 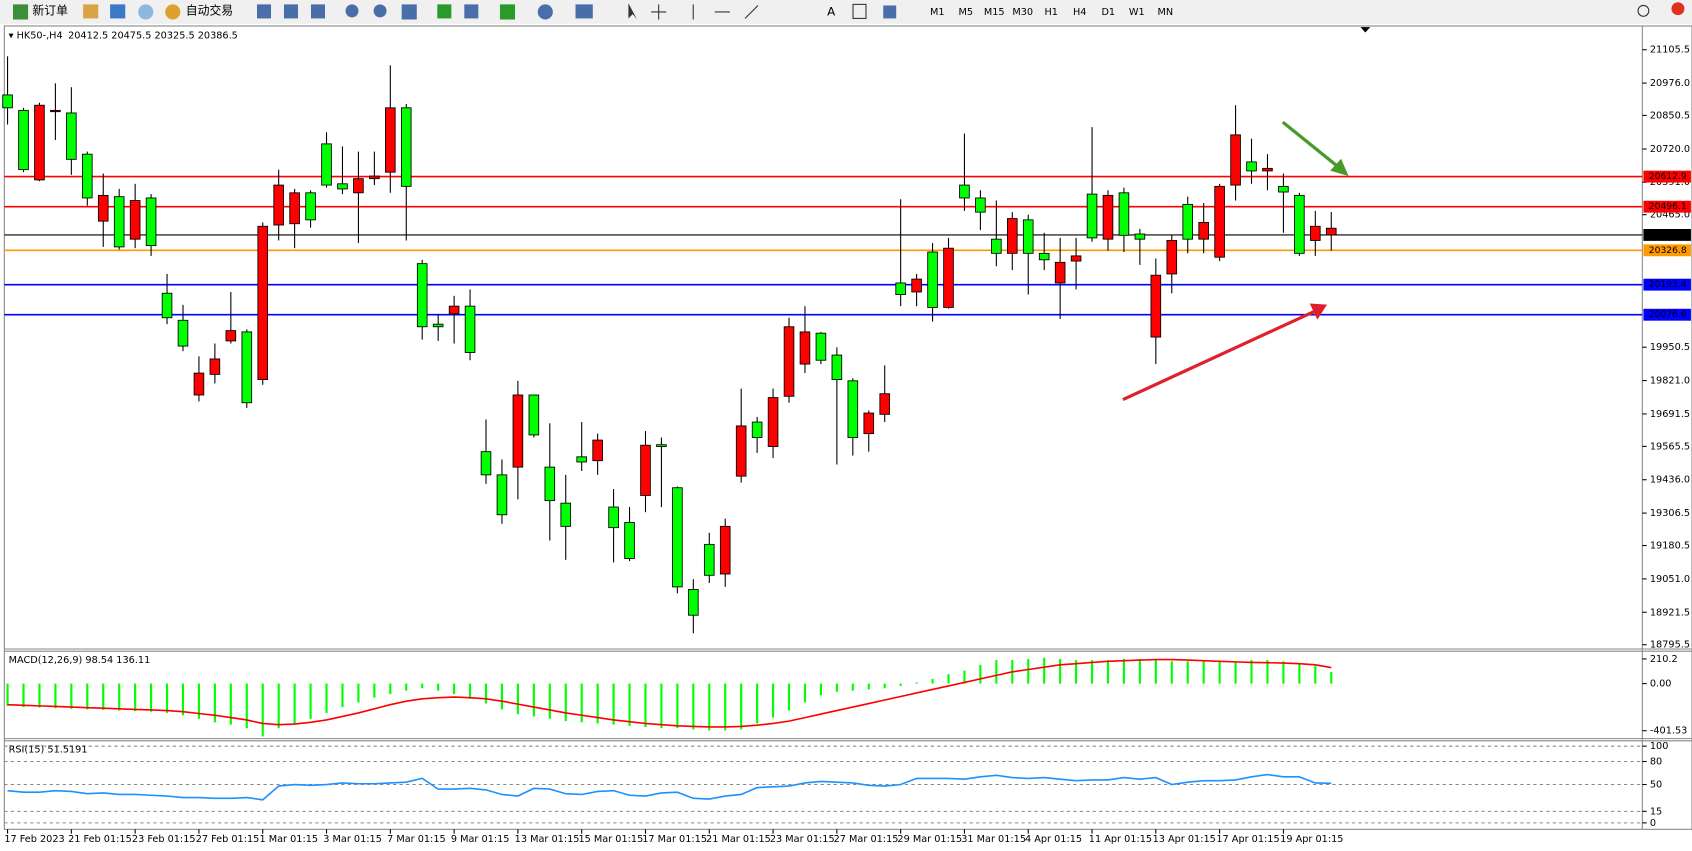 I want to click on macd-panel: 210.2 0.00 -401.53, so click(x=846, y=695).